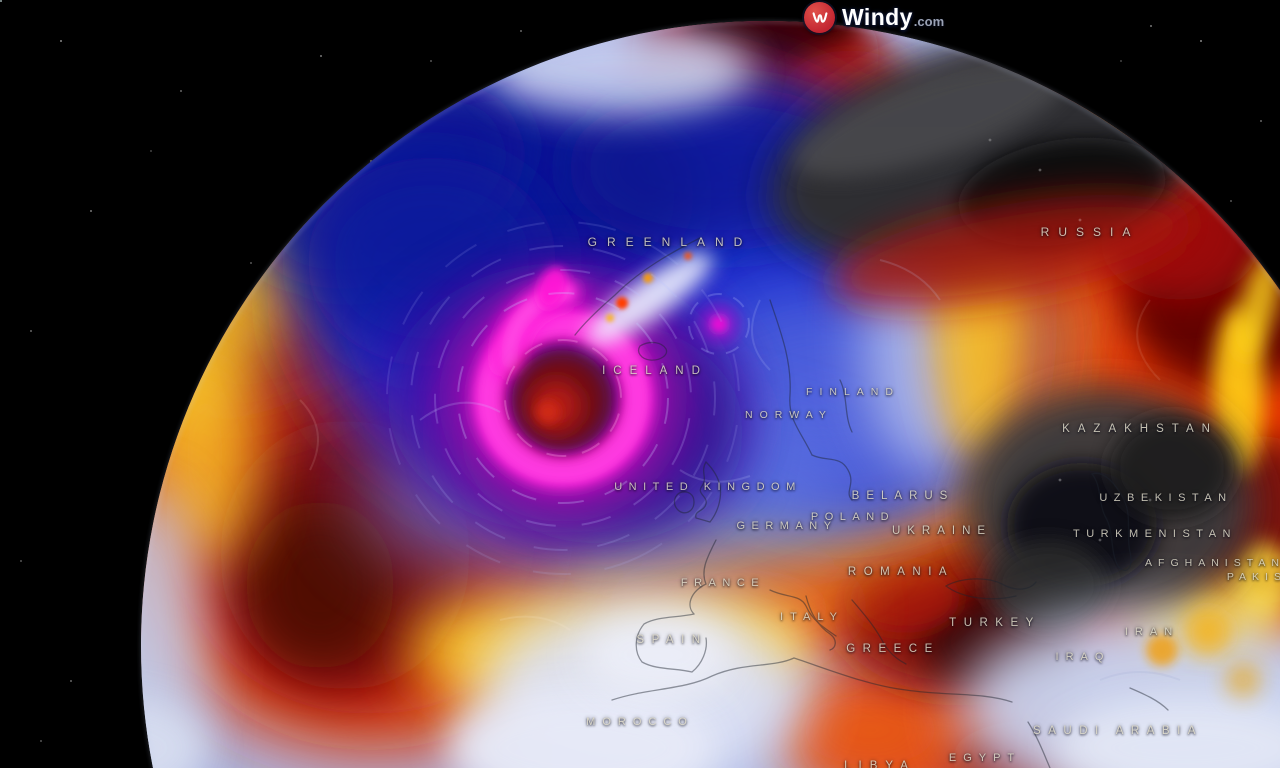 The image size is (1280, 768). What do you see at coordinates (1253, 577) in the screenshot?
I see `map-label-pakistan: Pakistan` at bounding box center [1253, 577].